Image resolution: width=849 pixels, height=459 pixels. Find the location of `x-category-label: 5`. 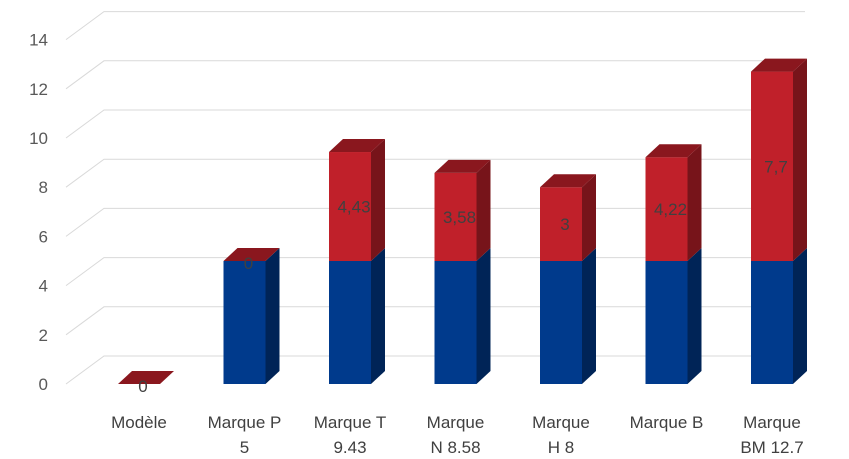

x-category-label: 5 is located at coordinates (244, 447).